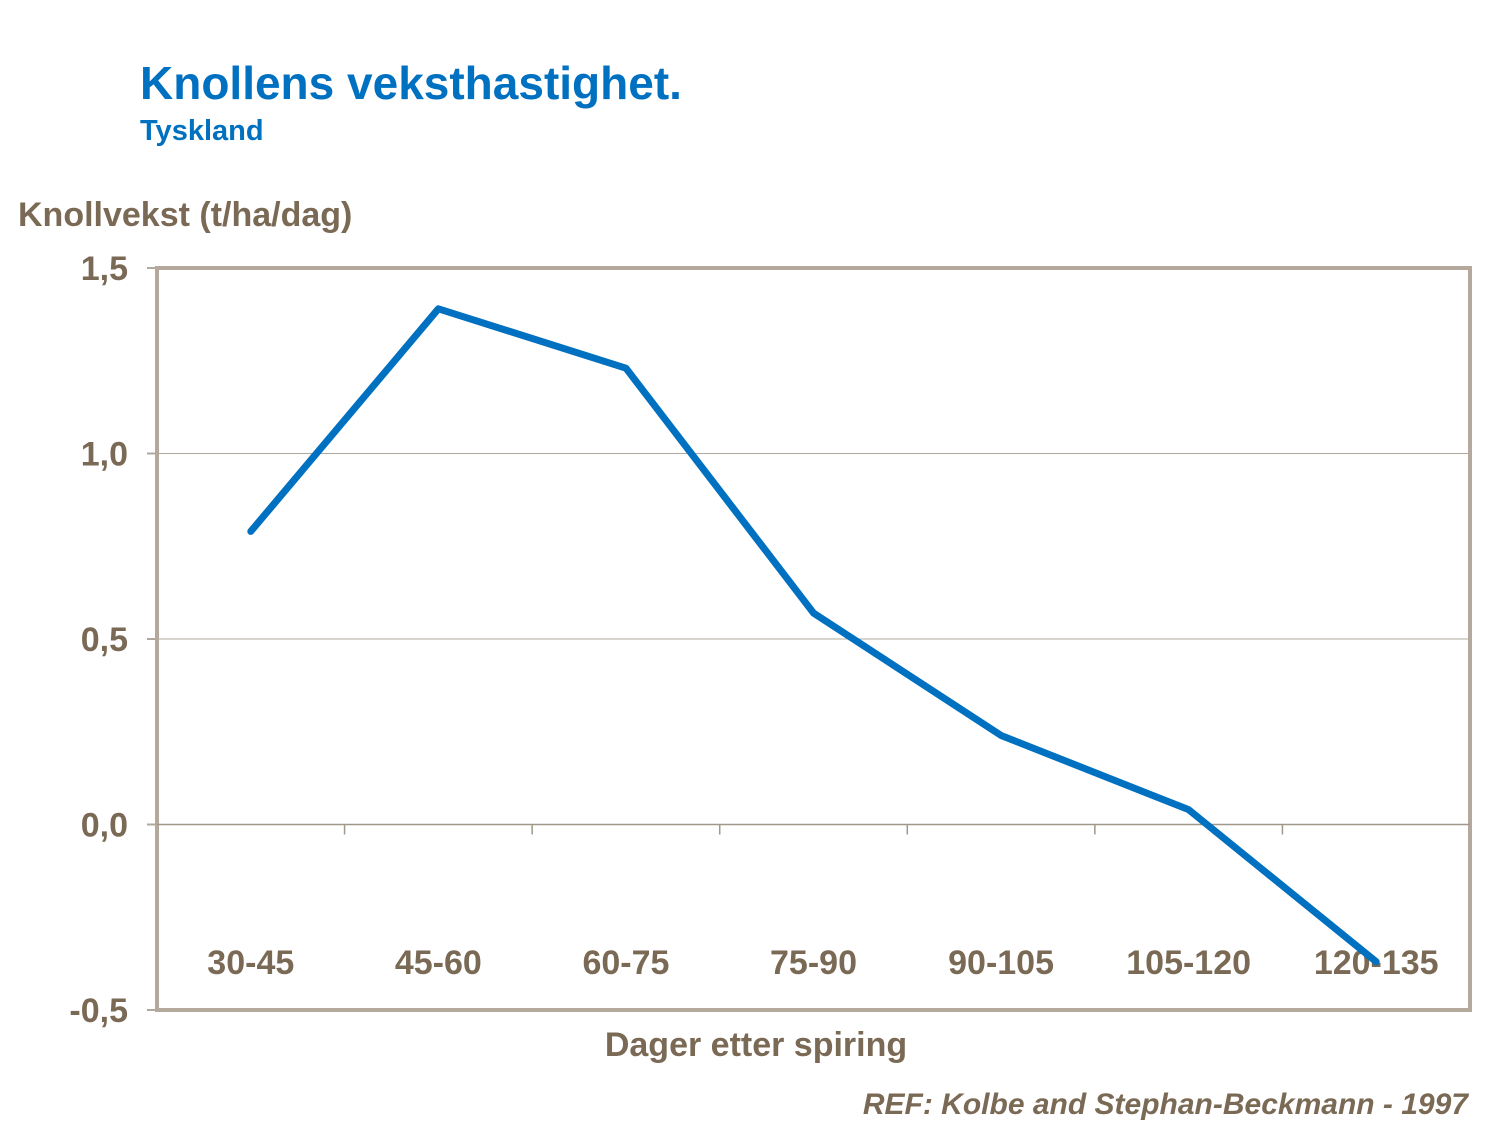 The height and width of the screenshot is (1125, 1500). What do you see at coordinates (1188, 963) in the screenshot?
I see `x-tick-label: 105-120` at bounding box center [1188, 963].